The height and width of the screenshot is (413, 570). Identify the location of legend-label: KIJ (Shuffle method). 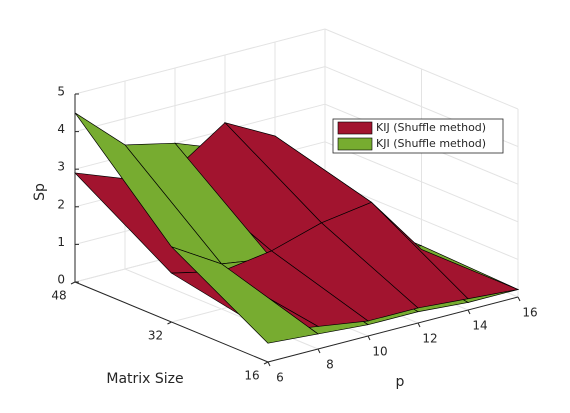
(431, 127).